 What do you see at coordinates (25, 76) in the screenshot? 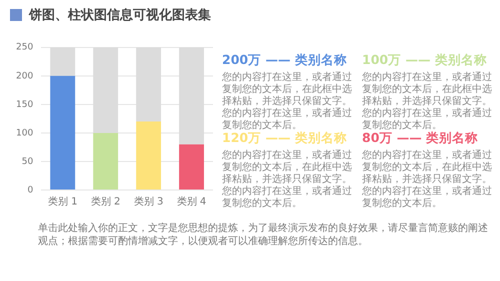
I see `y-tick-label: 200` at bounding box center [25, 76].